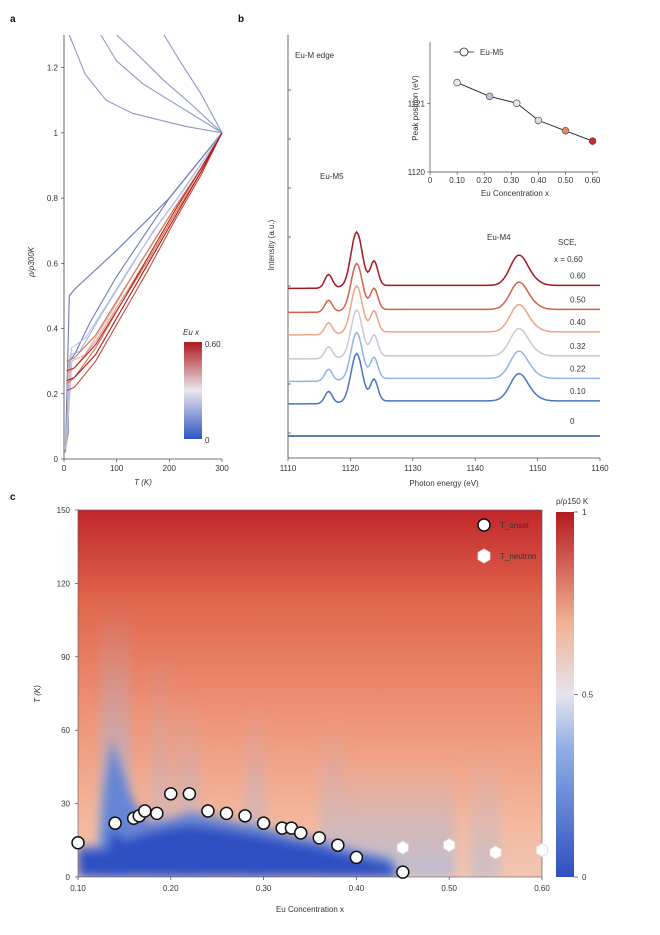 The image size is (660, 935). I want to click on panel-c-y-tick-label: 30, so click(65, 804).